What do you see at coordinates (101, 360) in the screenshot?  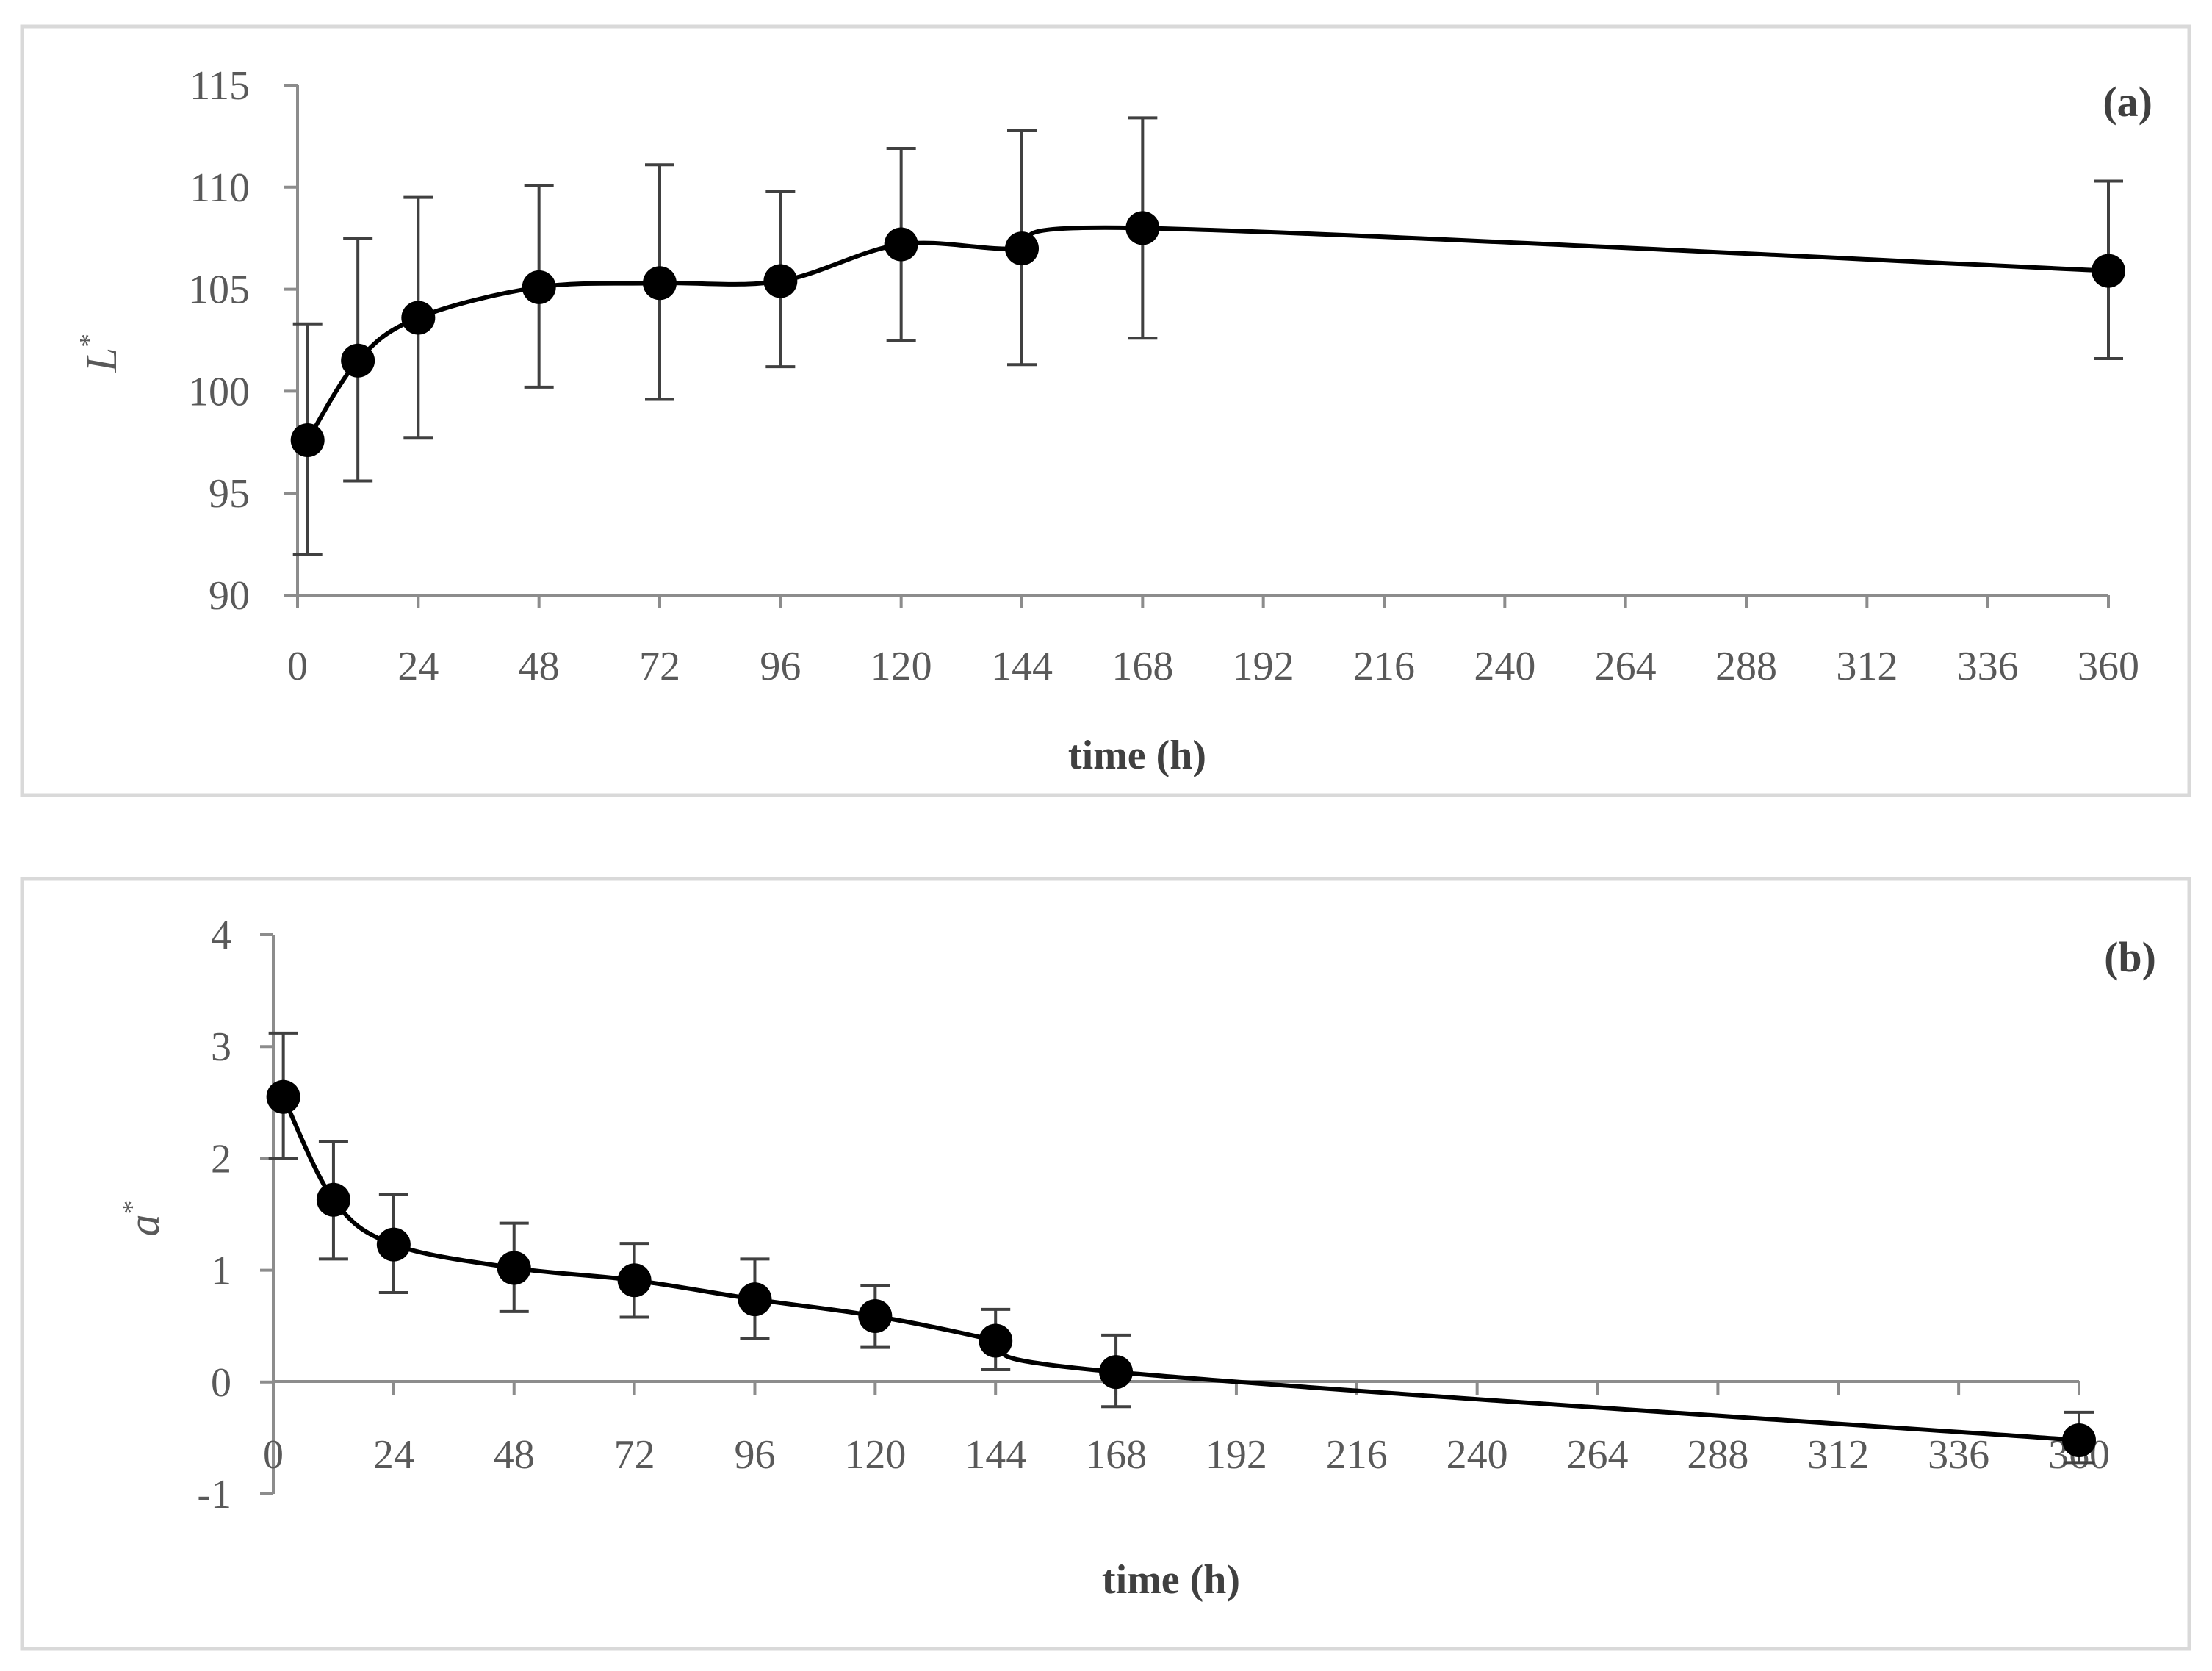 I see `panel-a-y-axis-title-letter: L` at bounding box center [101, 360].